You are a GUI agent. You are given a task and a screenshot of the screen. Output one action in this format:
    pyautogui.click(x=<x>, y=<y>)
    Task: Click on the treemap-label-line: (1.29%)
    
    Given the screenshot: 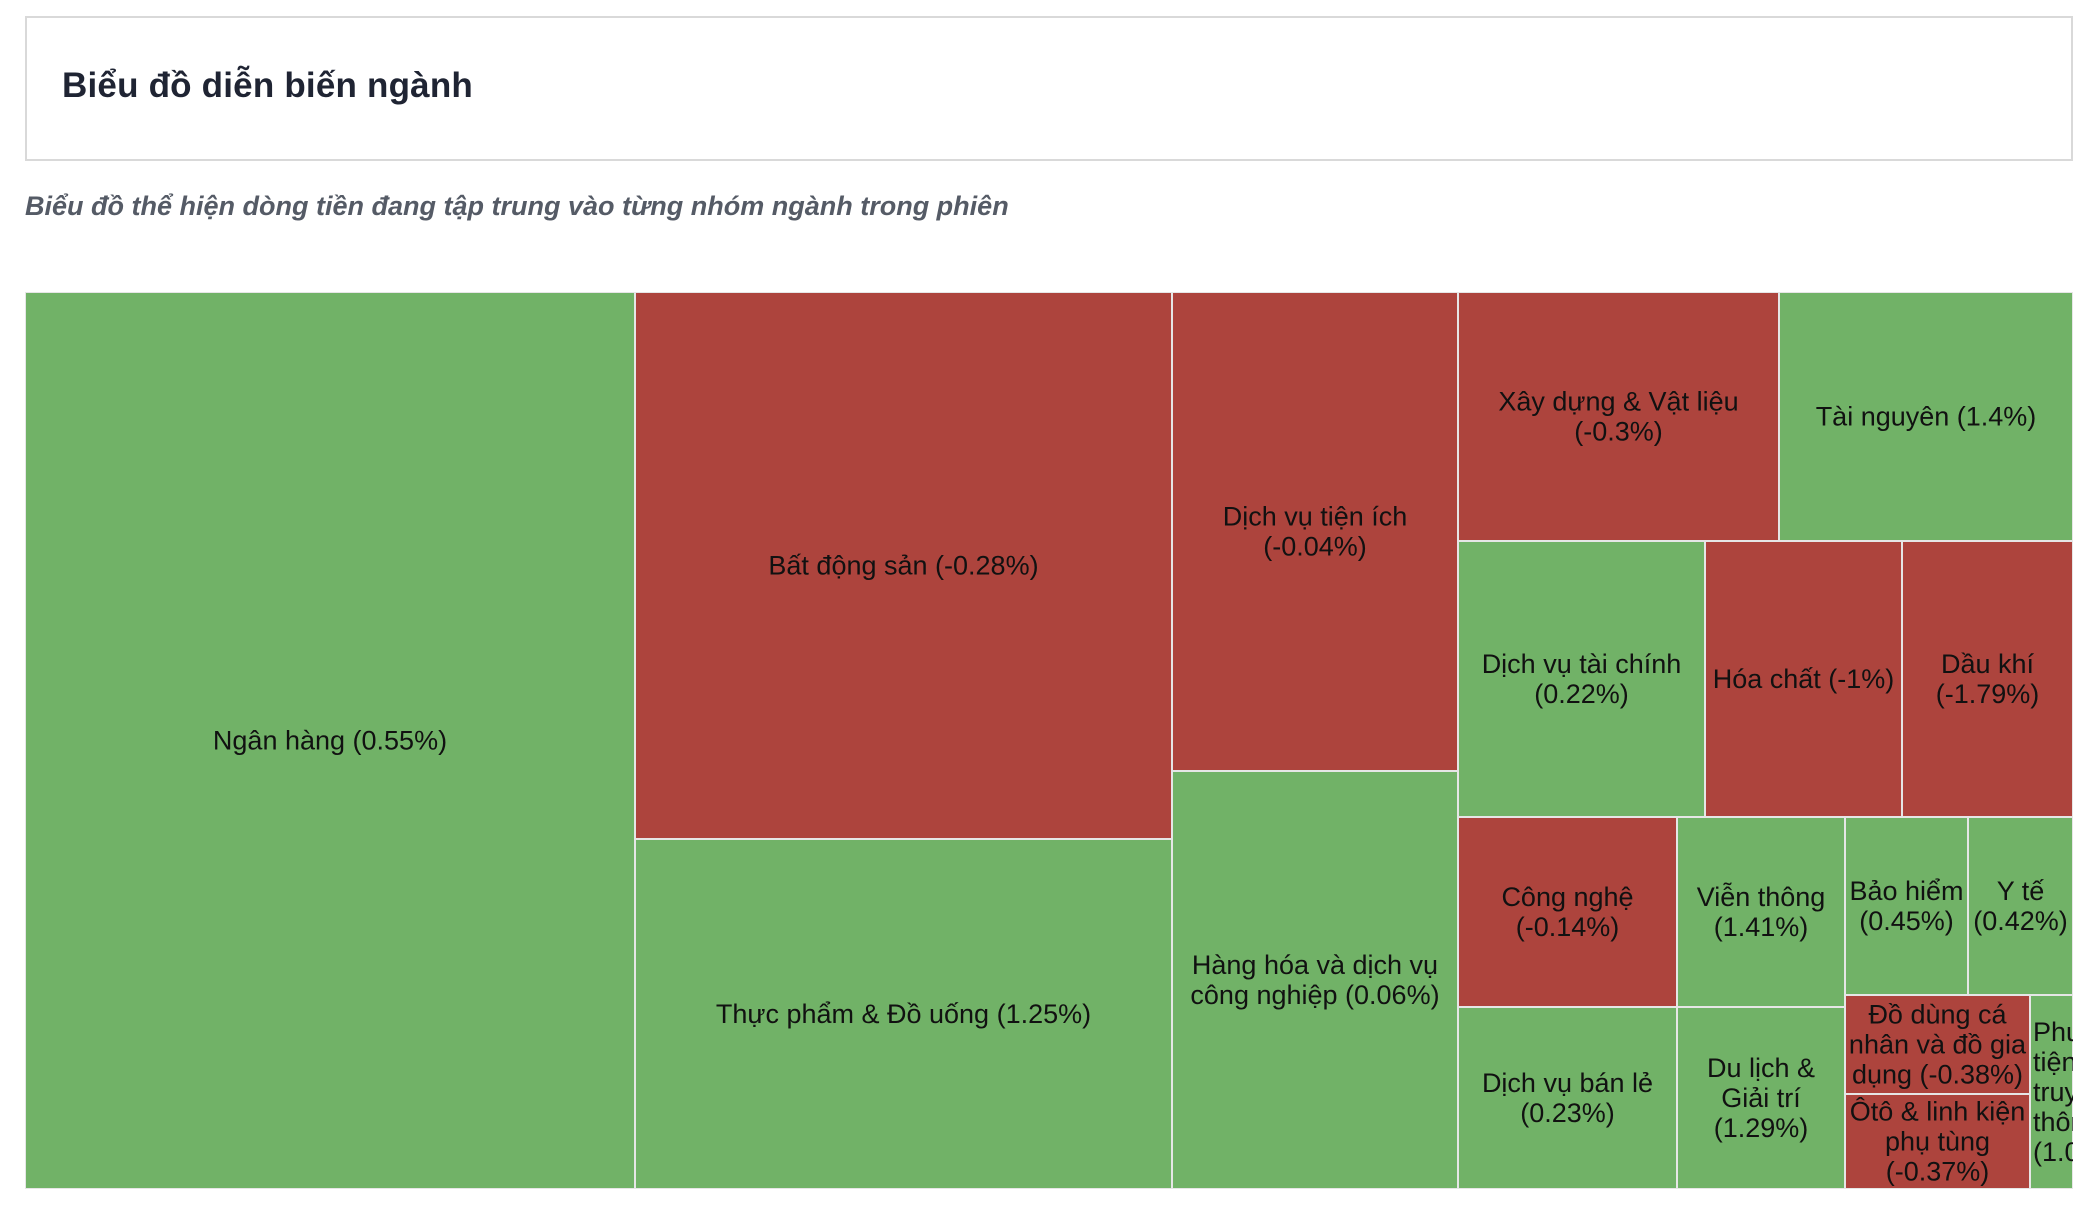 What is the action you would take?
    pyautogui.click(x=1761, y=1128)
    